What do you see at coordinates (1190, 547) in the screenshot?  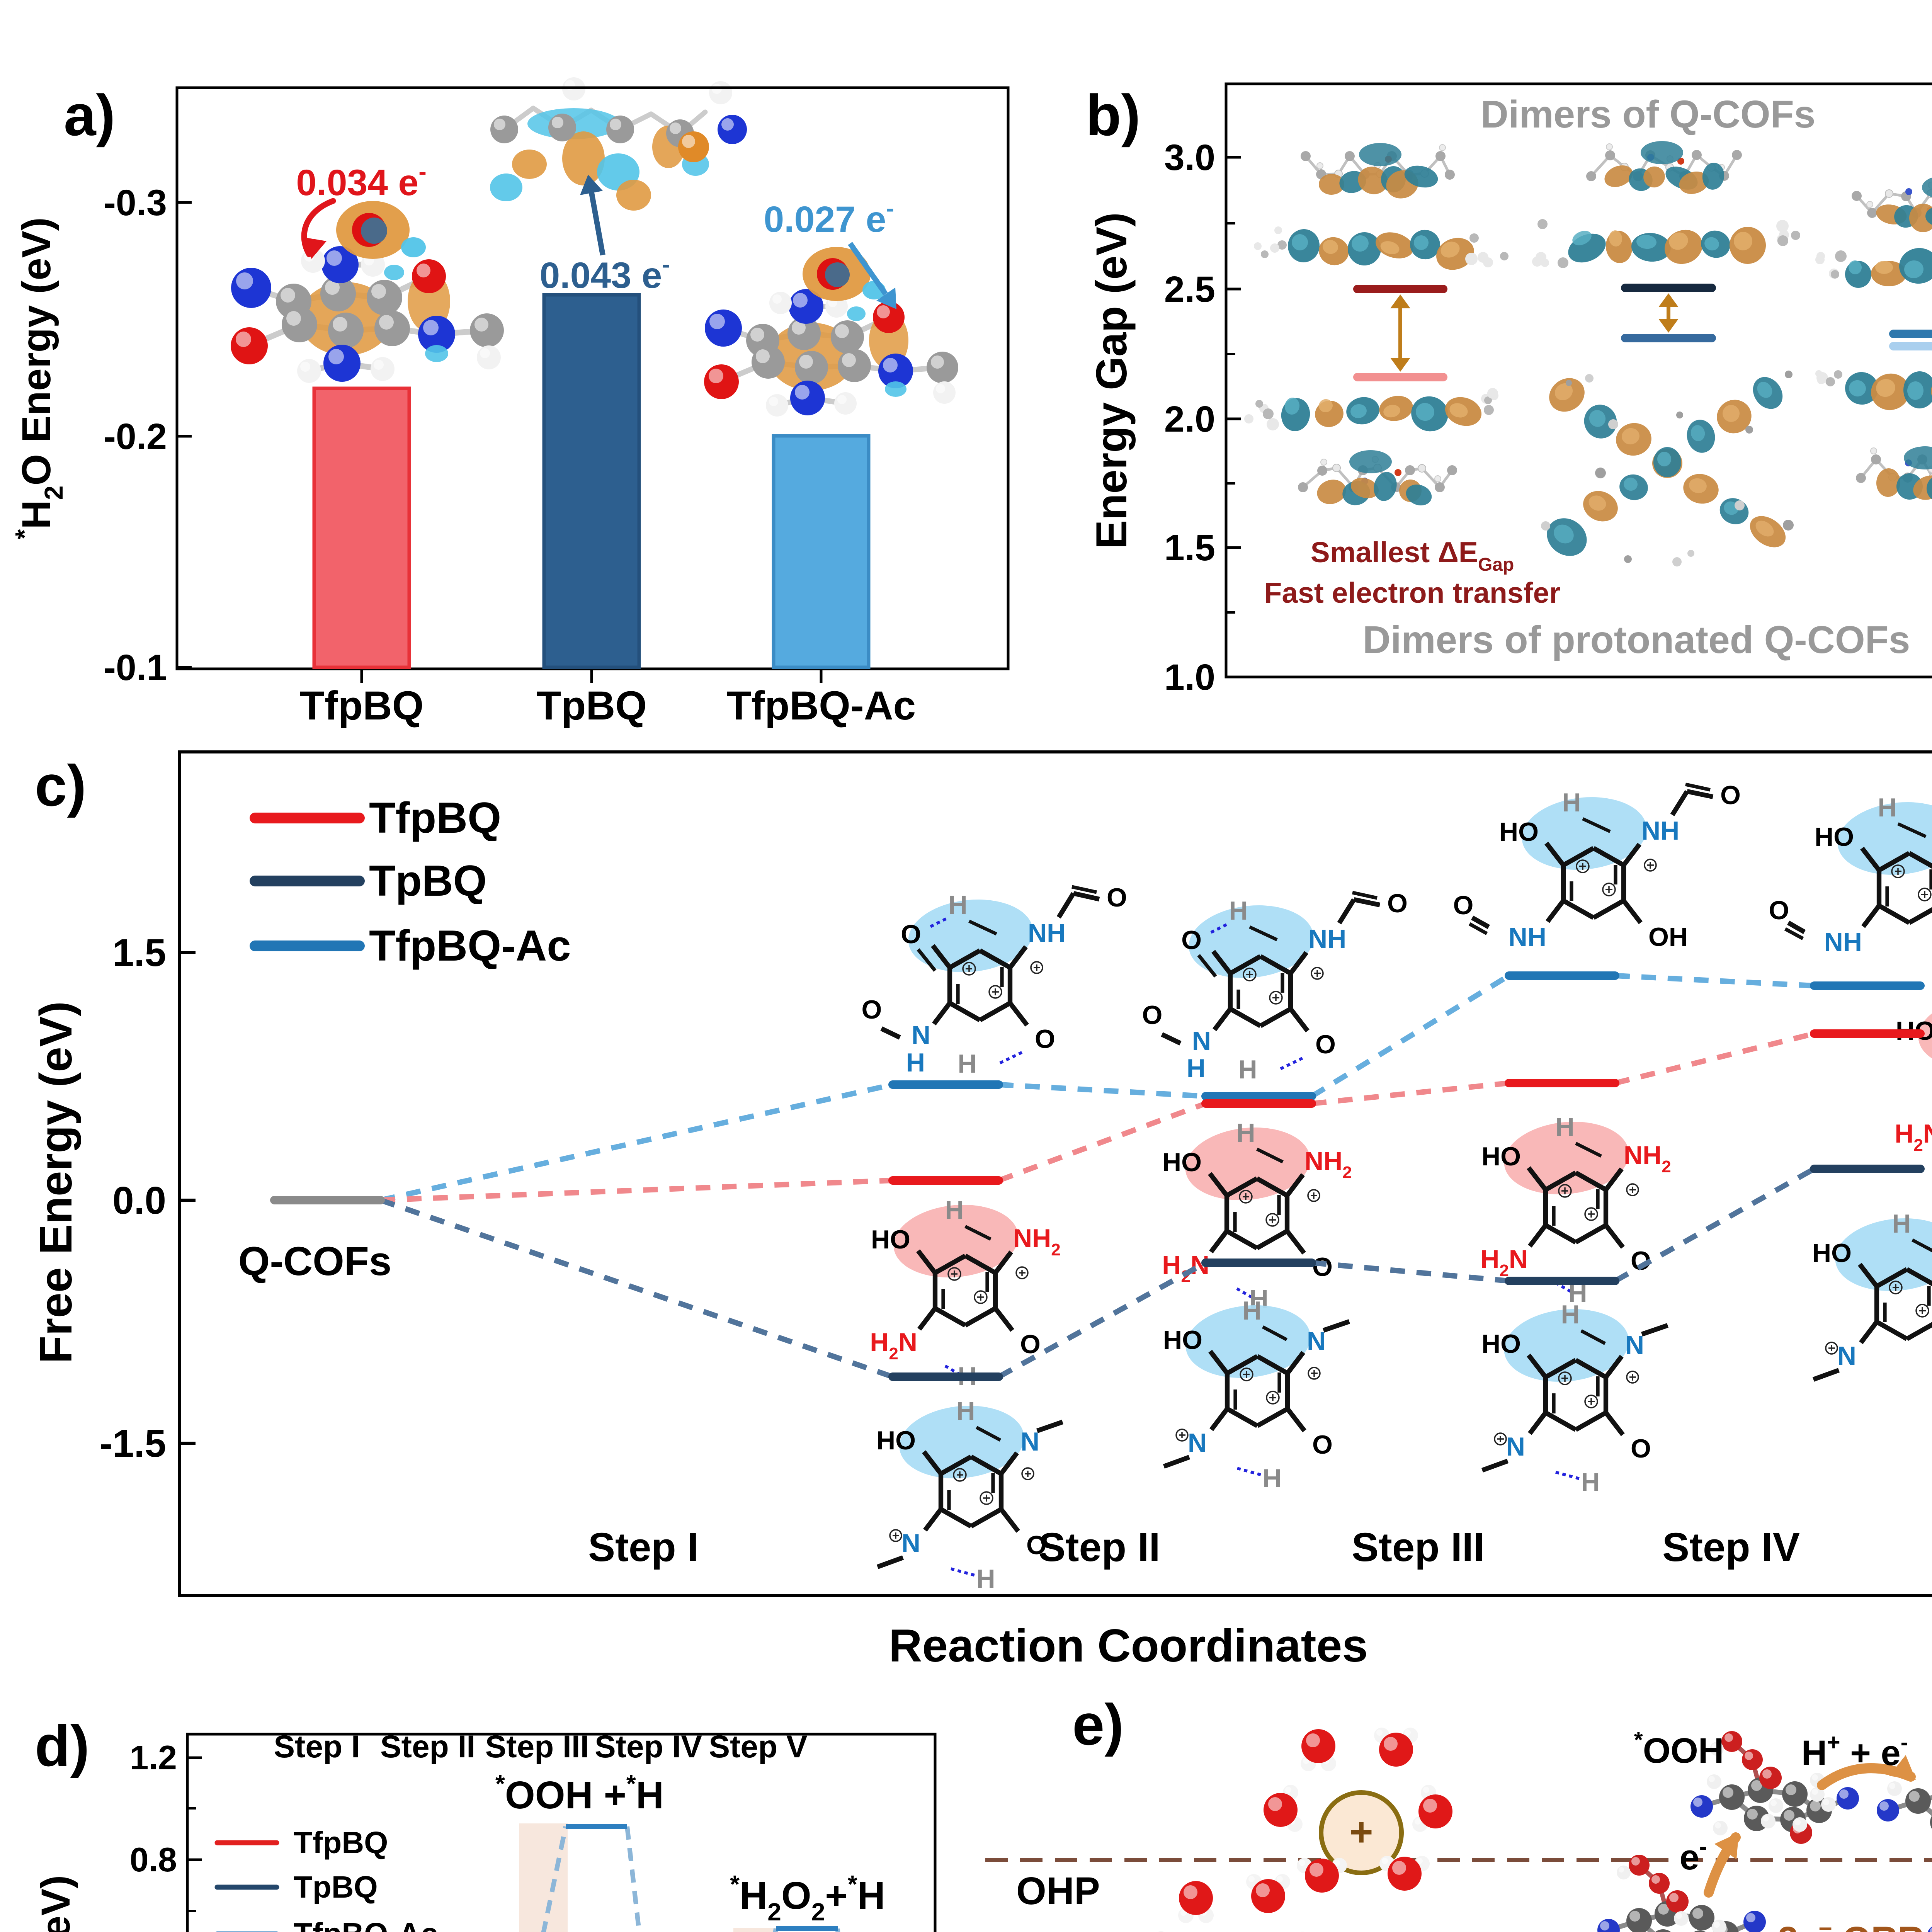 I see `svg-text: 1.5` at bounding box center [1190, 547].